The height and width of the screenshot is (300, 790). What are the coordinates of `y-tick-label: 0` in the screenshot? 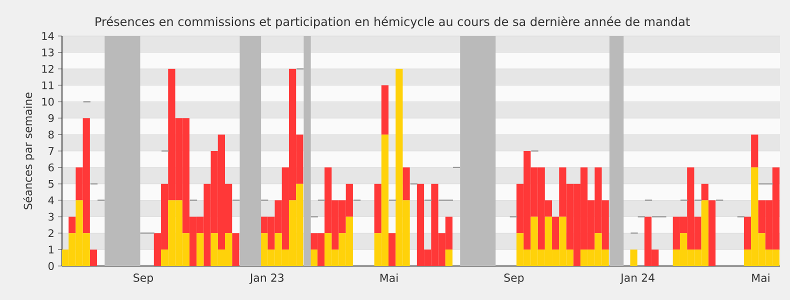 It's located at (51, 266).